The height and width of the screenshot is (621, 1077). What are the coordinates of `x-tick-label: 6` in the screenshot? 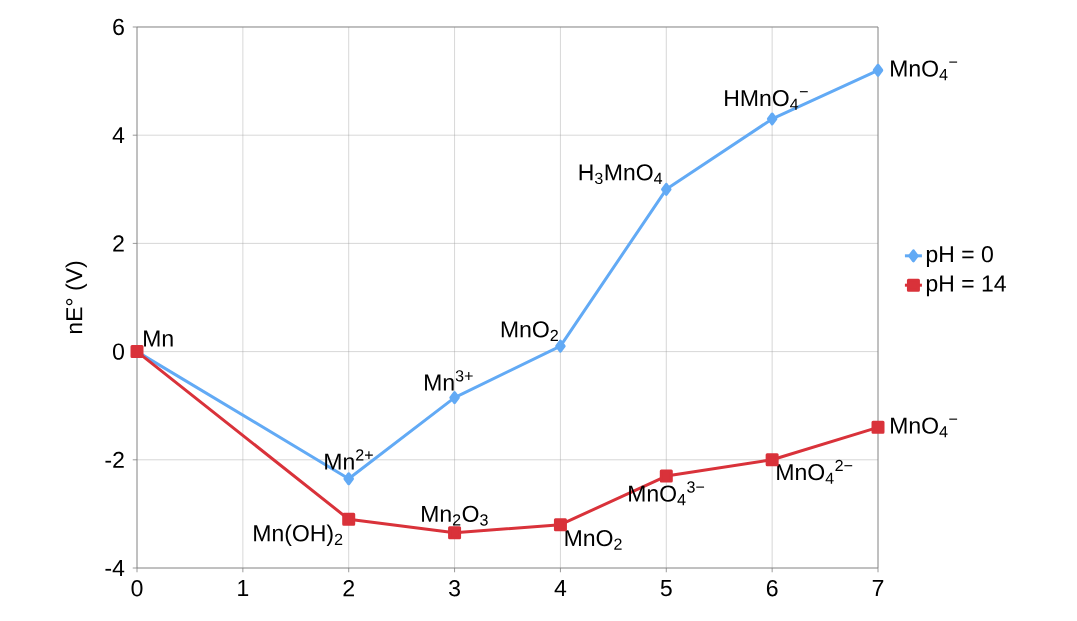 It's located at (772, 588).